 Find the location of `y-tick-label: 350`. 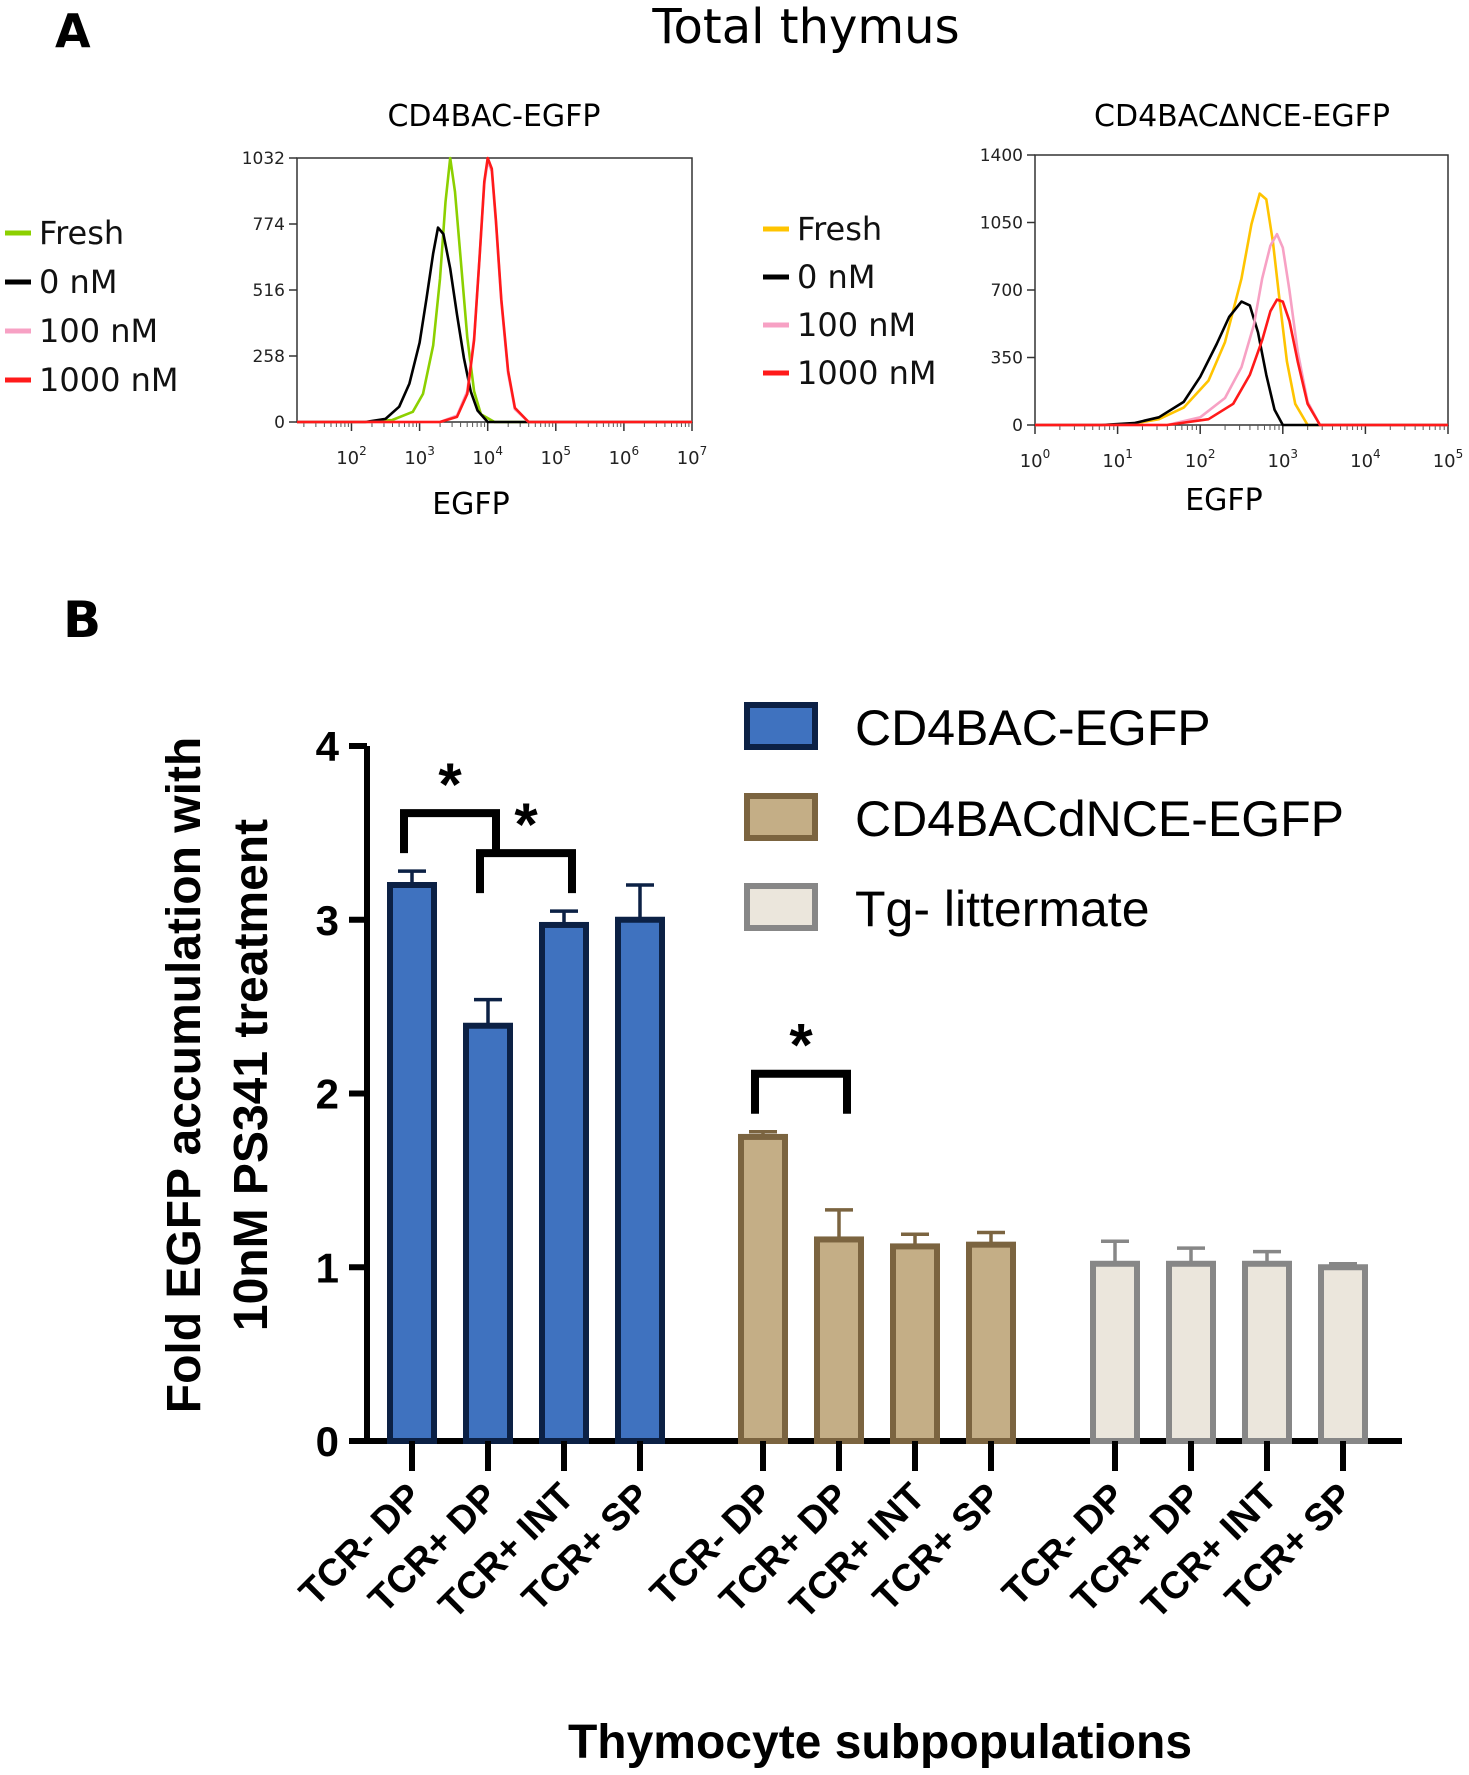

y-tick-label: 350 is located at coordinates (1007, 359).